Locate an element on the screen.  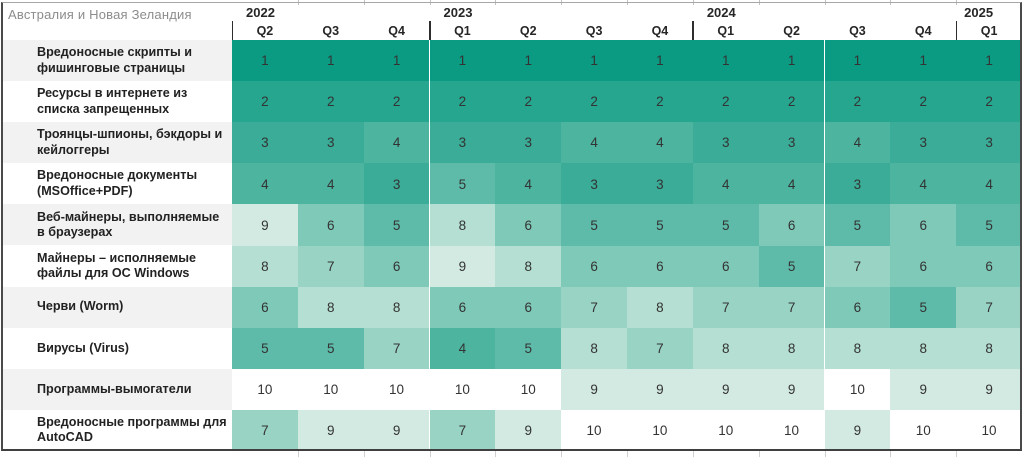
row-label: Веб-майнеры, выполняемые в браузерах is located at coordinates (117, 225).